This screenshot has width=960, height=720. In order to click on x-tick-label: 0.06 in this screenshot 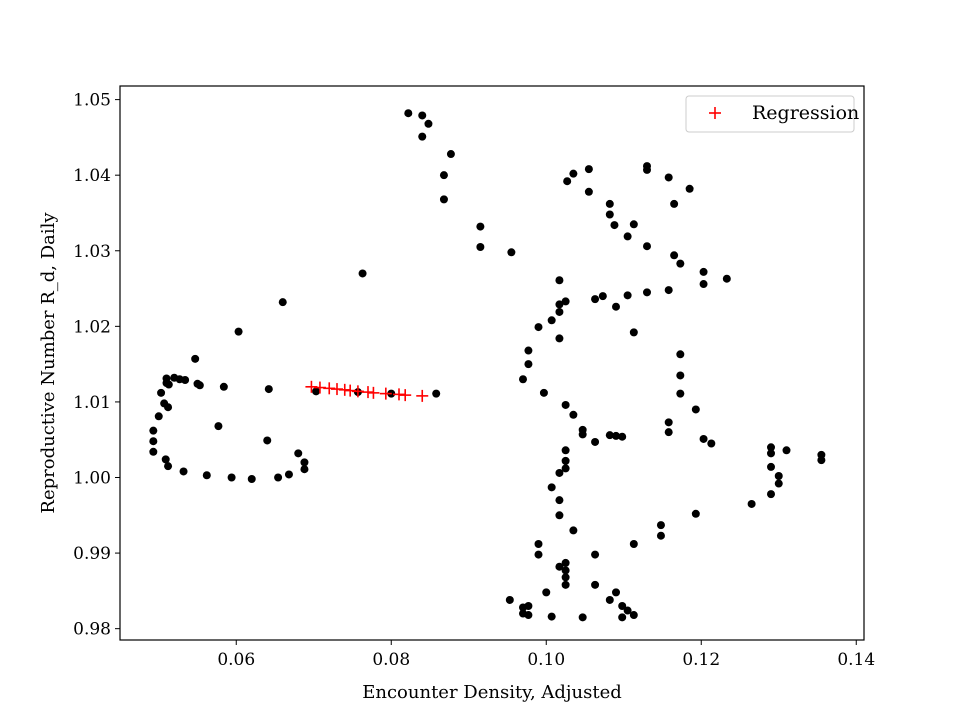, I will do `click(236, 660)`.